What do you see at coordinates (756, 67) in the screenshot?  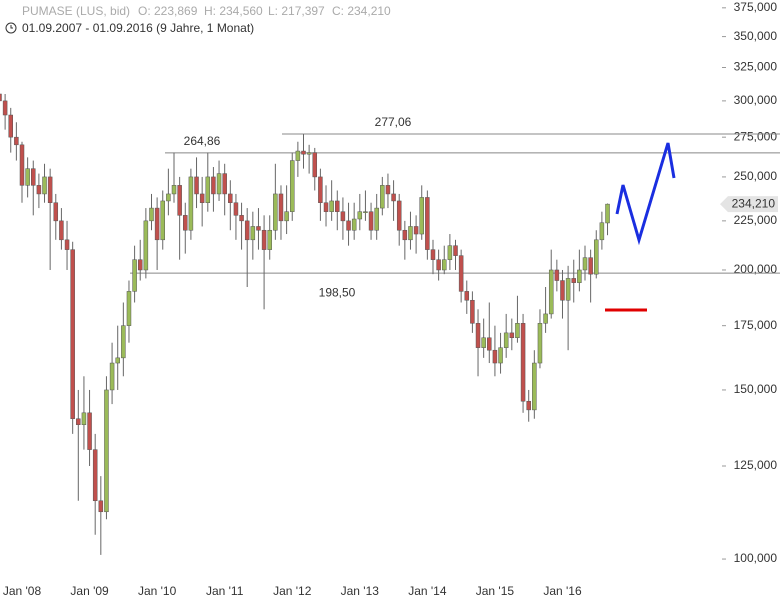 I see `y-tick-label: 325,000` at bounding box center [756, 67].